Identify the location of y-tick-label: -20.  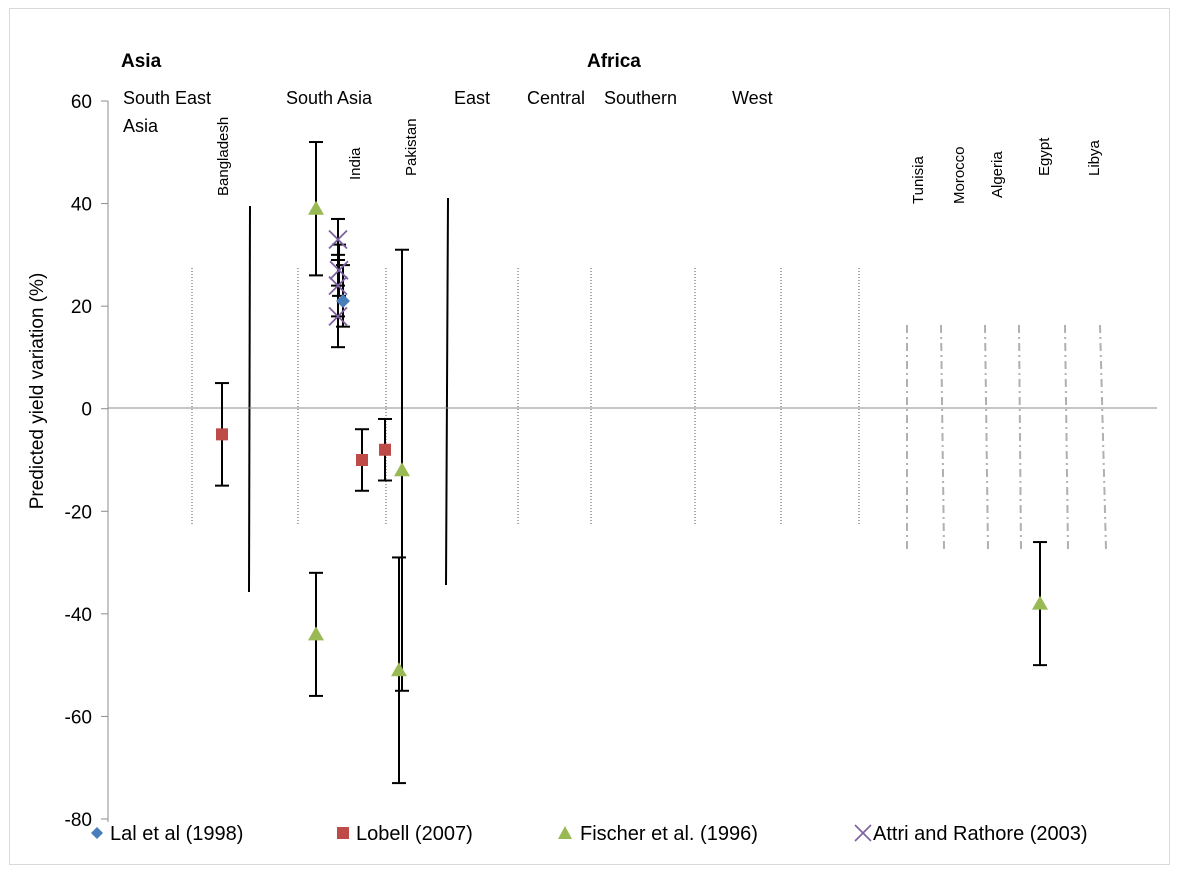
(78, 512).